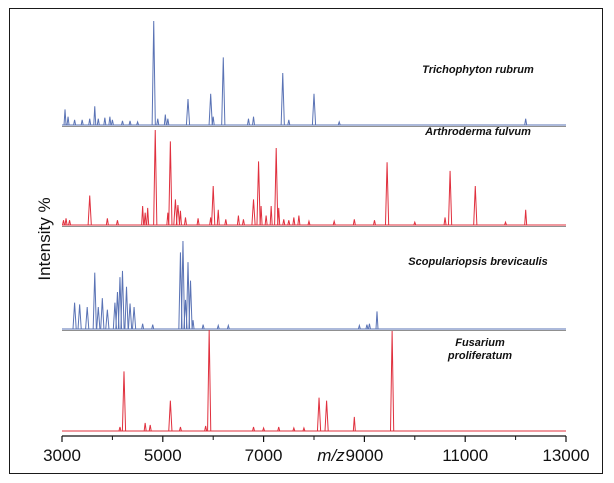 This screenshot has width=614, height=483. What do you see at coordinates (163, 455) in the screenshot?
I see `x-tick-label: 5000` at bounding box center [163, 455].